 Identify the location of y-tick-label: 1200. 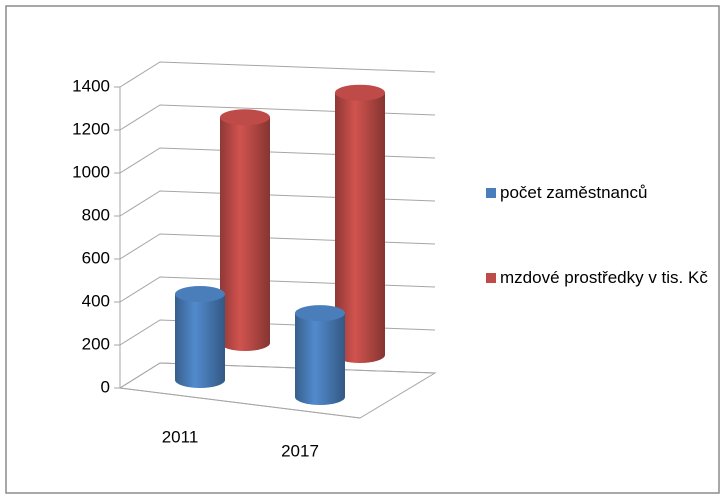
(91, 128).